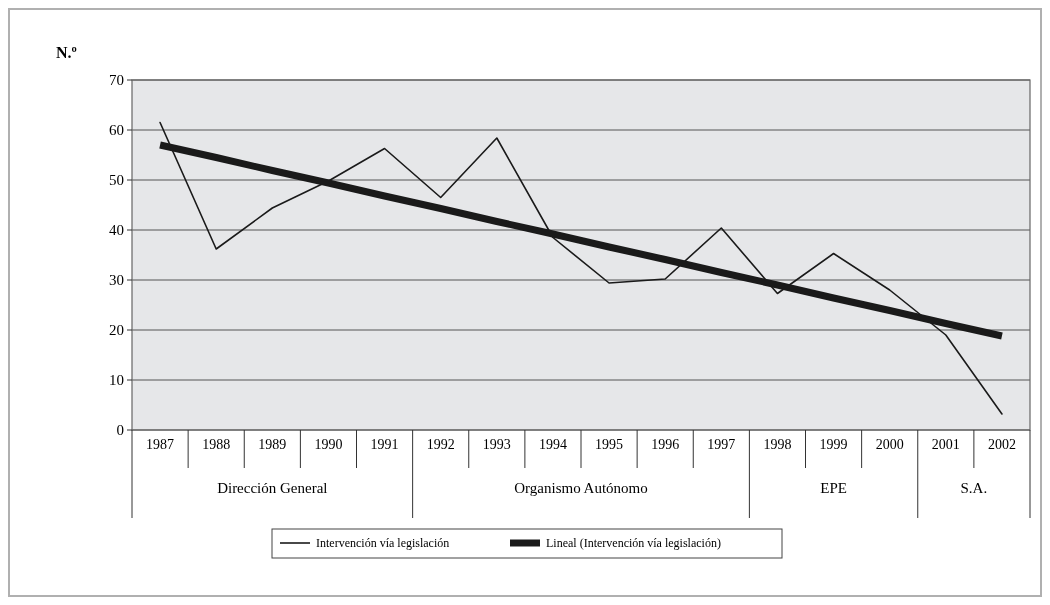  I want to click on text: Dirección General, so click(272, 488).